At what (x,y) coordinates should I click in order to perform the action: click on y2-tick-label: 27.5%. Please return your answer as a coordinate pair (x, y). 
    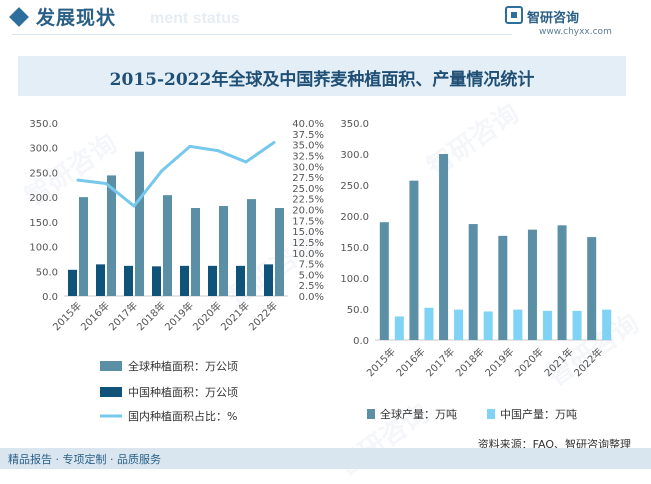
    Looking at the image, I should click on (308, 178).